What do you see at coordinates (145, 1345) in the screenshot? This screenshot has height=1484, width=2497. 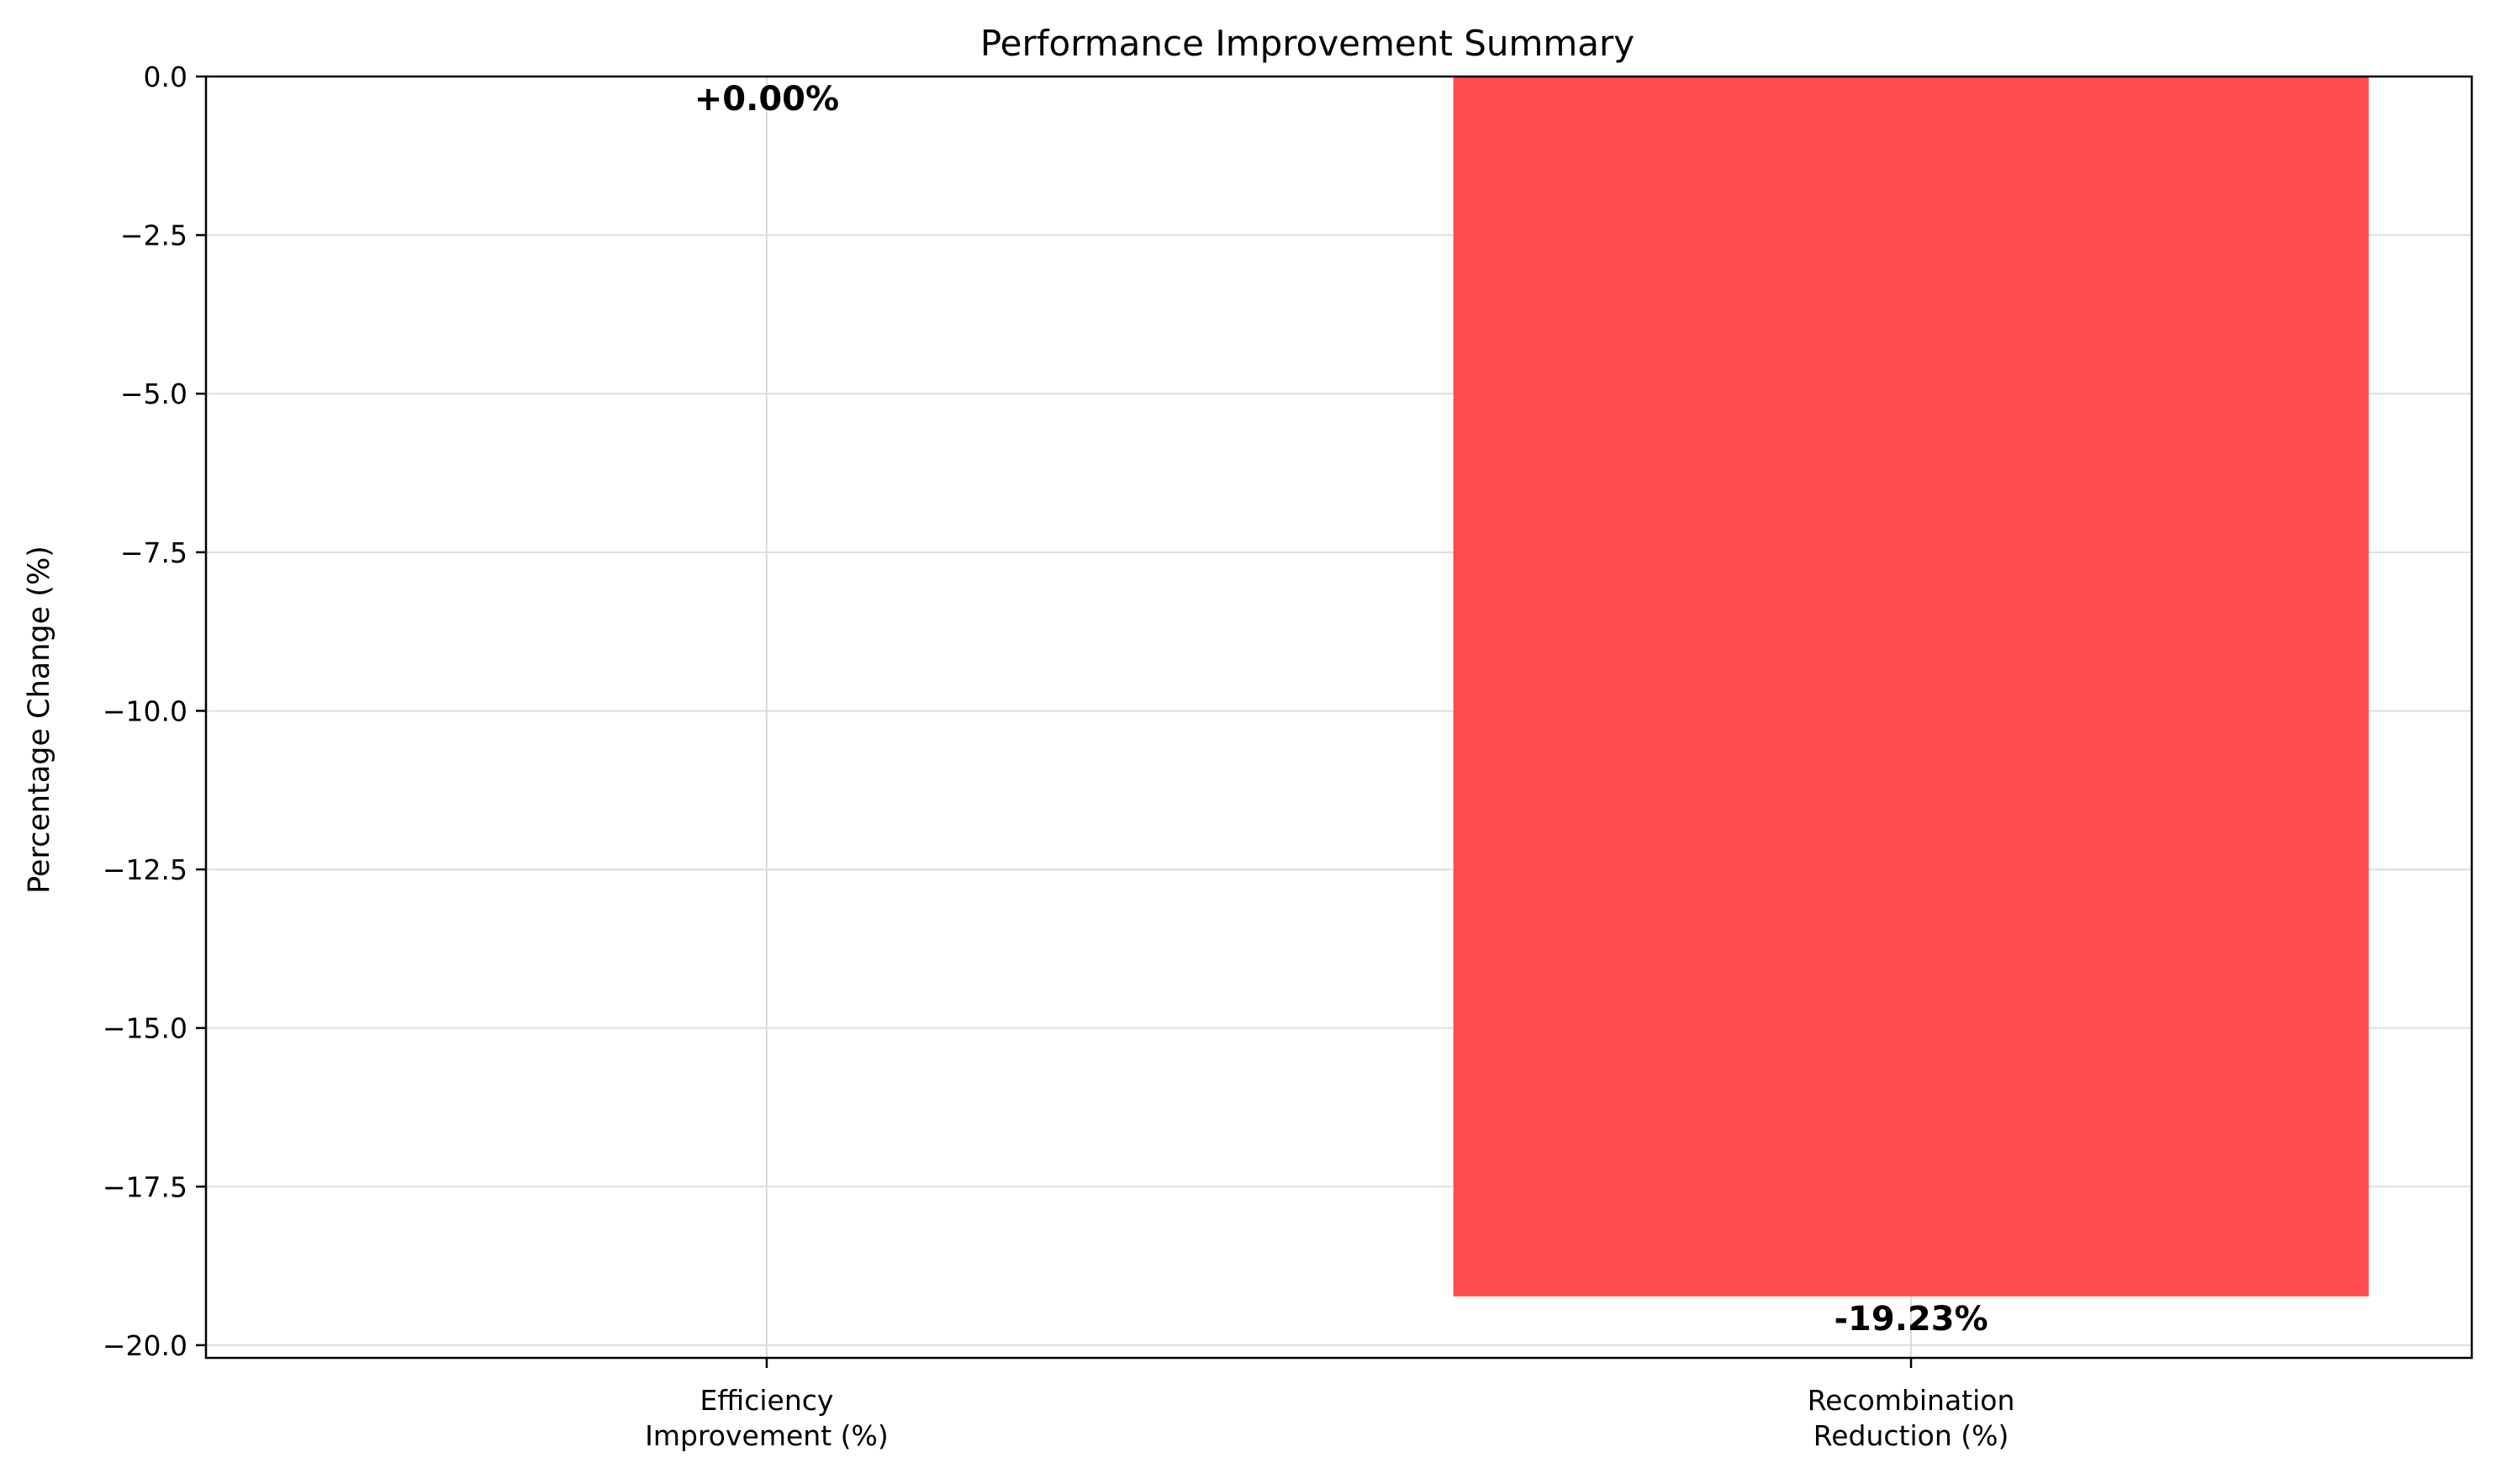 I see `y-tick-label: −20.0` at bounding box center [145, 1345].